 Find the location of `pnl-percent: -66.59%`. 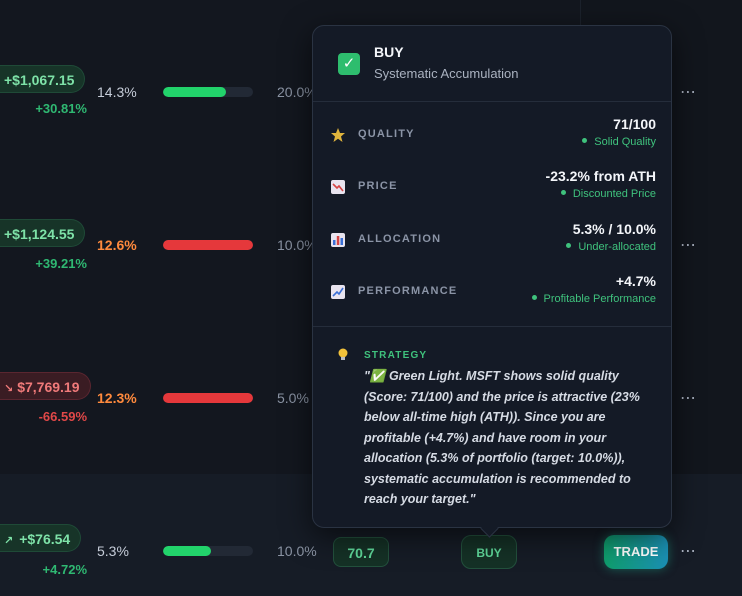

pnl-percent: -66.59% is located at coordinates (62, 416).